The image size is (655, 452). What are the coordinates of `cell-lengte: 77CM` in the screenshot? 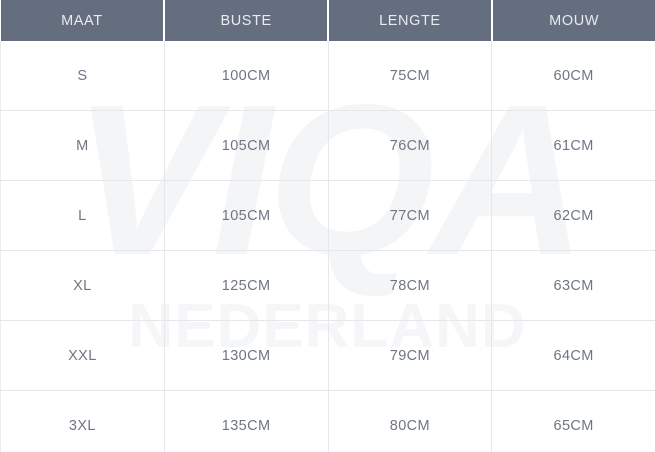 It's located at (410, 215).